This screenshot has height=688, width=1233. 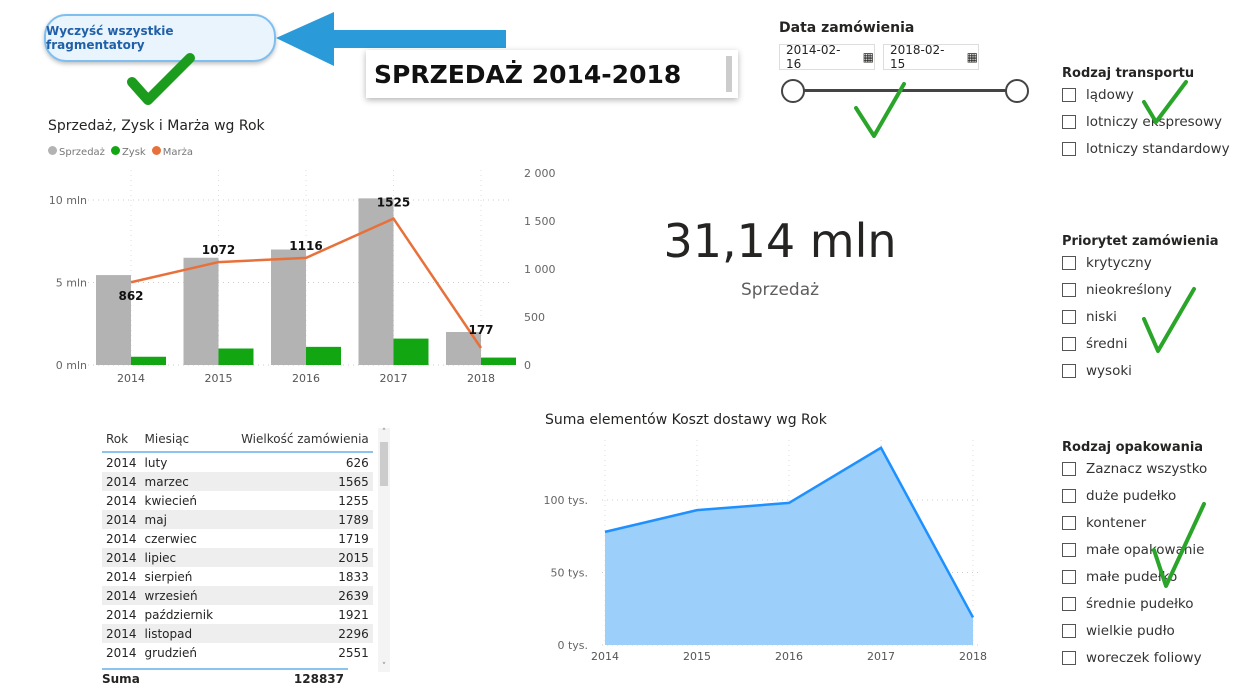 I want to click on x-tick-label: 2015, so click(x=697, y=656).